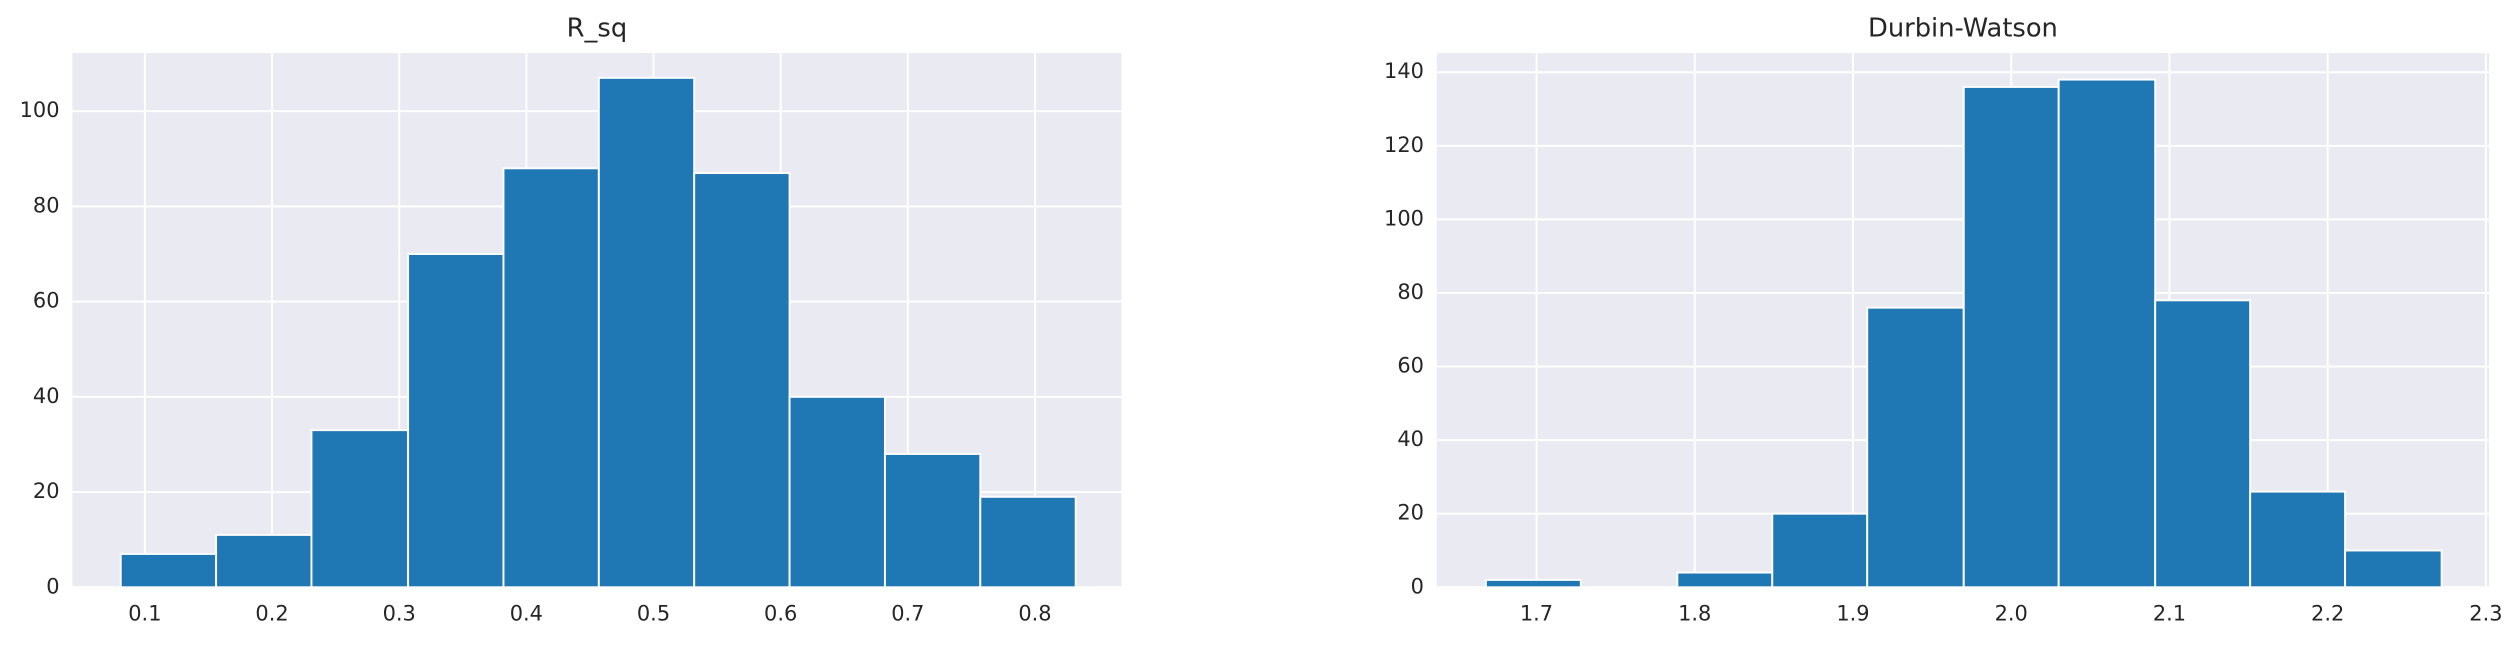  I want to click on x-tick-label: 0.5, so click(653, 614).